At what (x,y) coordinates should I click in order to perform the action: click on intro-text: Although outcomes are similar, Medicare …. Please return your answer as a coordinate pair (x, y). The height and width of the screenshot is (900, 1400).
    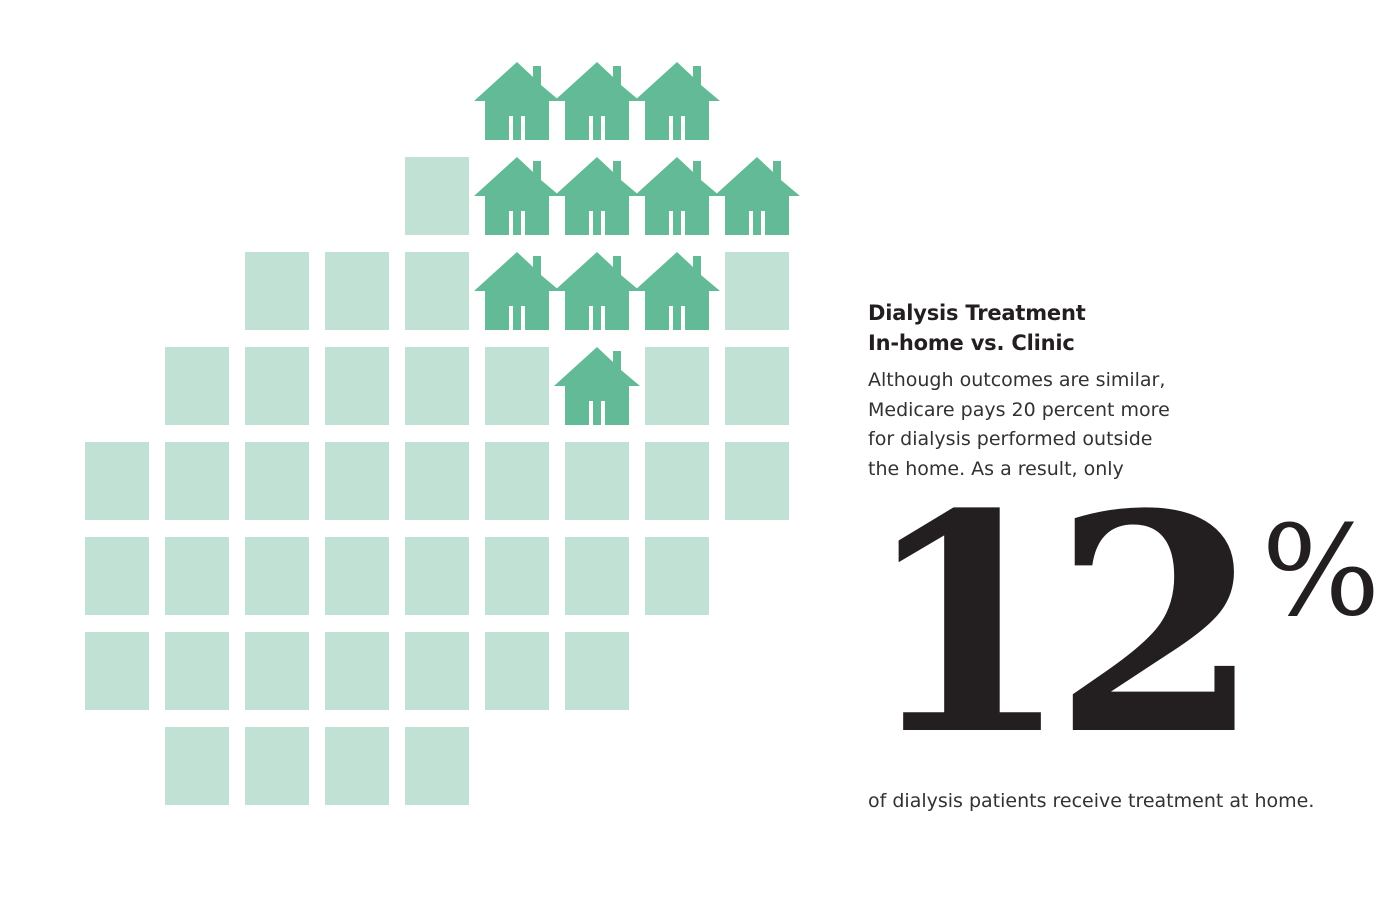
    Looking at the image, I should click on (1038, 425).